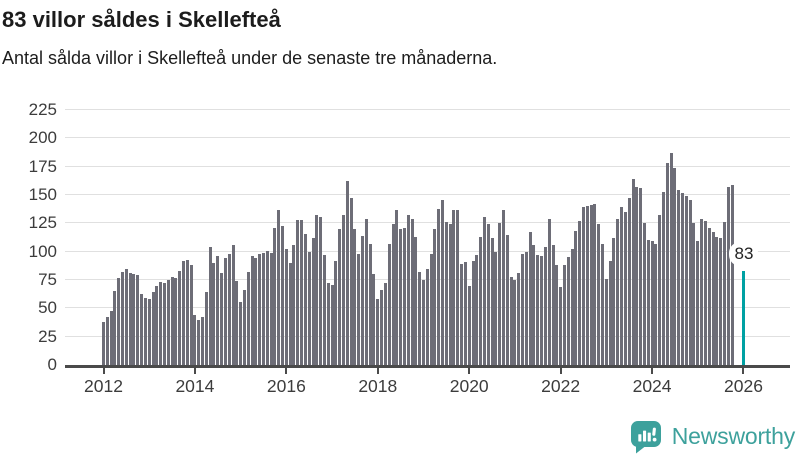 The height and width of the screenshot is (457, 800). What do you see at coordinates (42, 166) in the screenshot?
I see `y-axis-label: 175` at bounding box center [42, 166].